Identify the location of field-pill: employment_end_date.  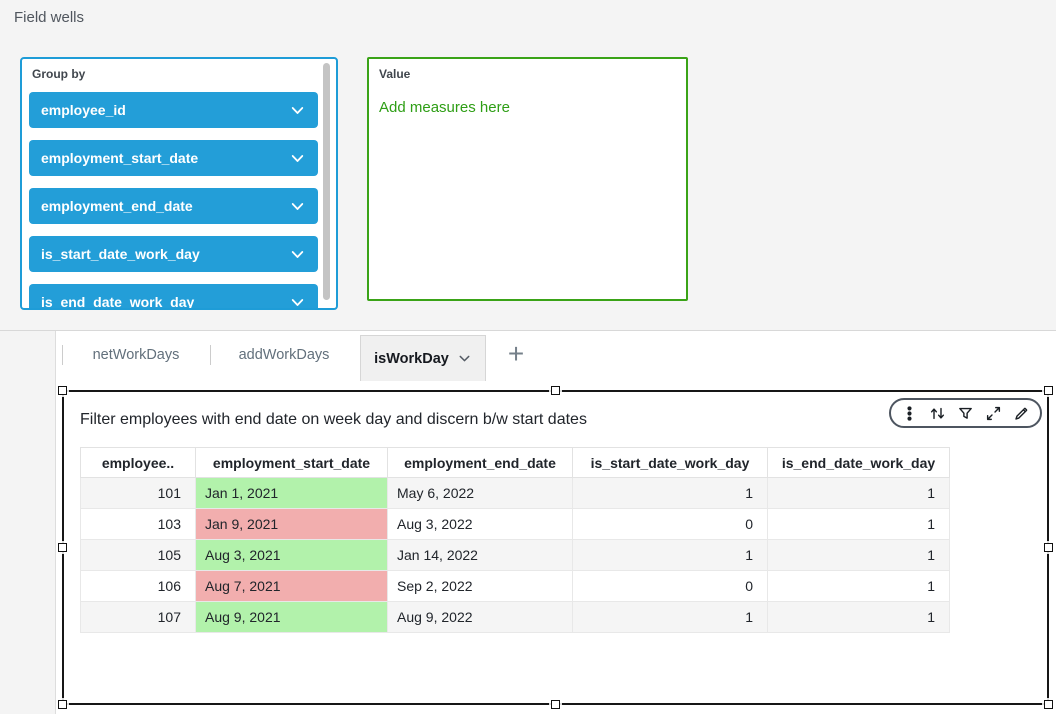
(173, 206).